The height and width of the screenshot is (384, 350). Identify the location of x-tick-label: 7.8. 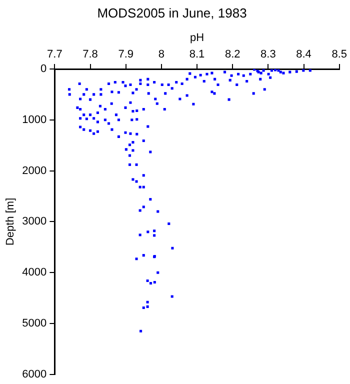
(90, 54).